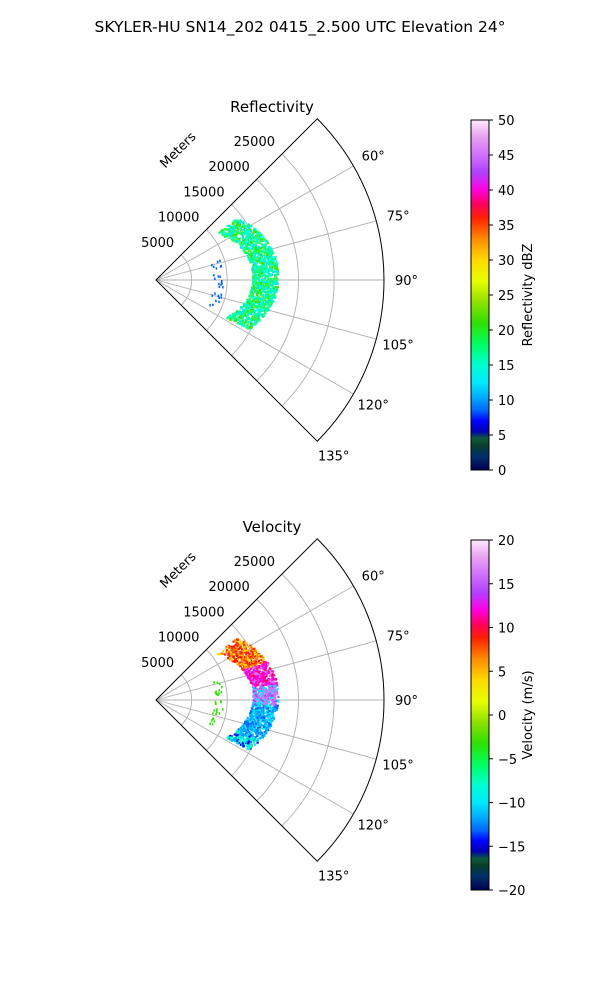 The height and width of the screenshot is (1000, 600). Describe the element at coordinates (406, 701) in the screenshot. I see `azimuth-tick-label: 90°` at that location.